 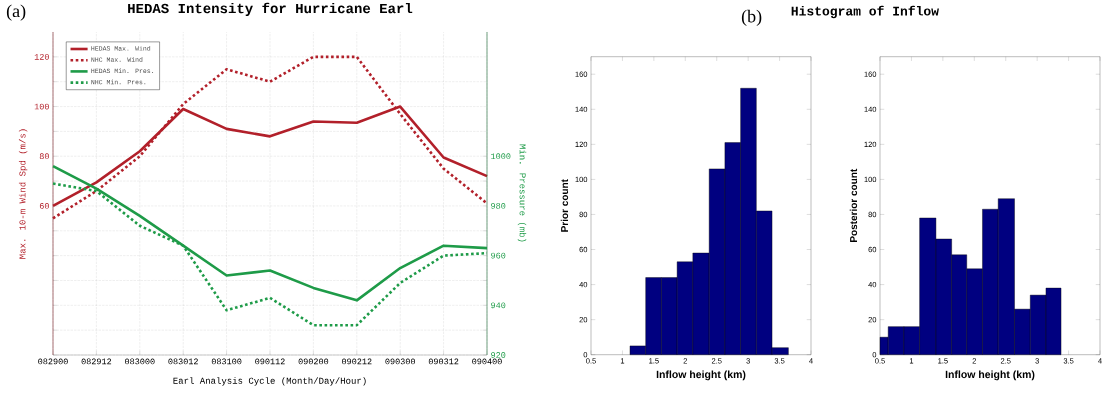 I want to click on x-axis-title: Earl Analysis Cycle (Month/Day/Hour), so click(x=269, y=381).